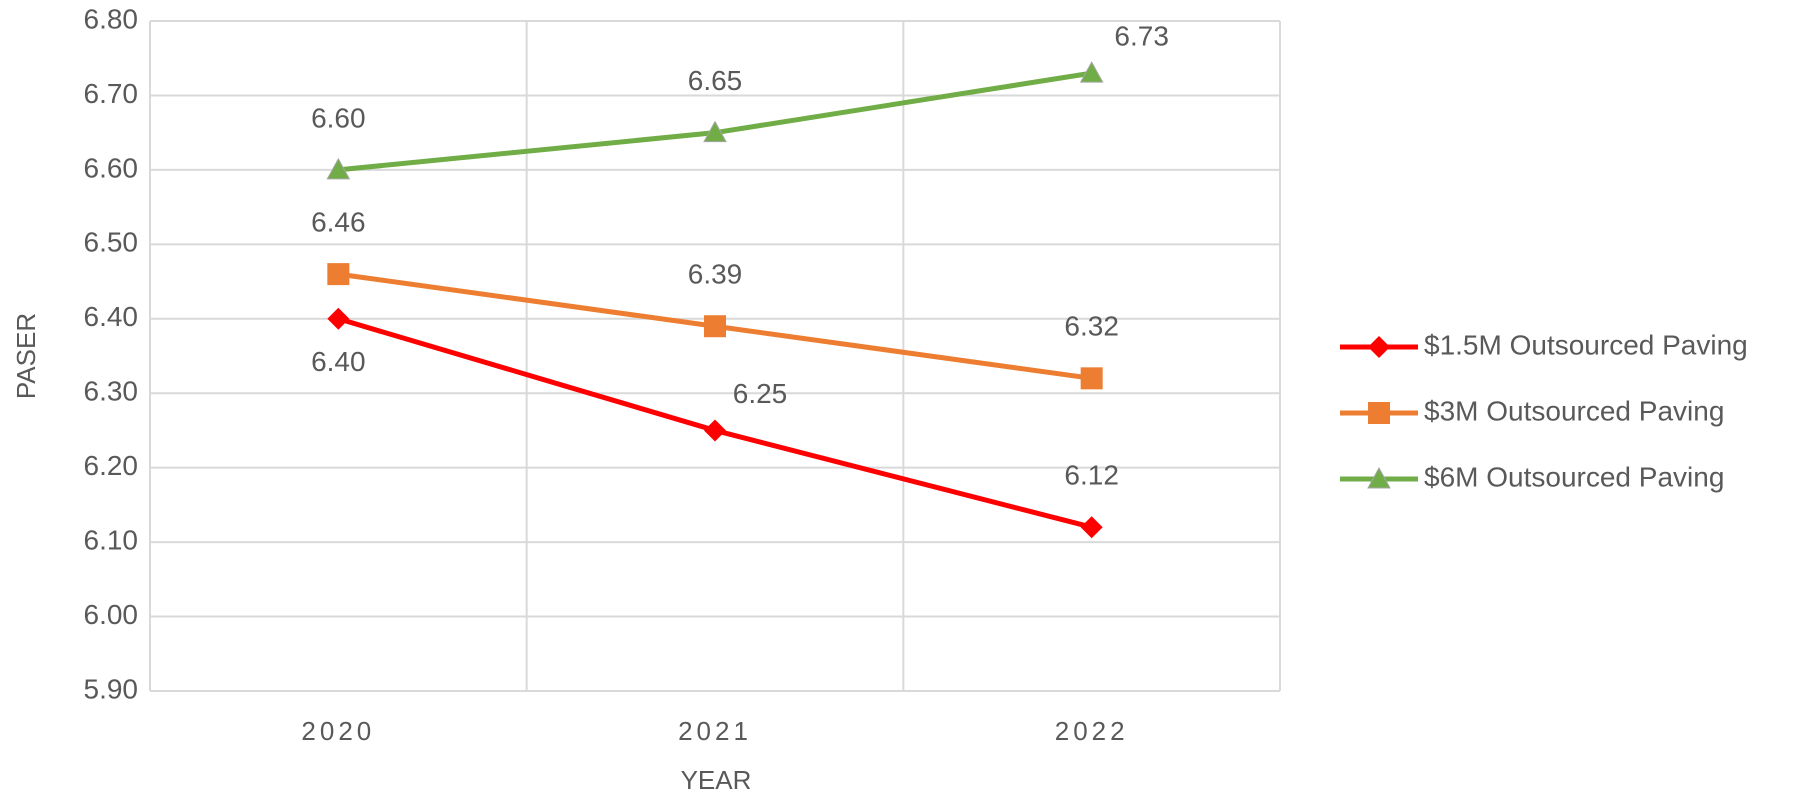  I want to click on data-label: 6.60, so click(338, 117).